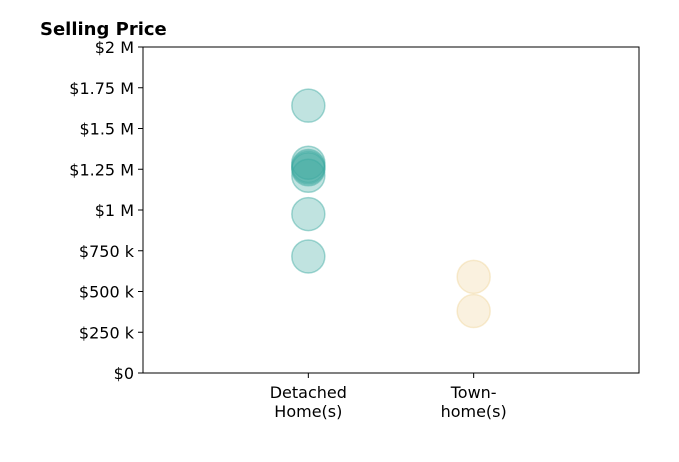 This screenshot has height=462, width=679. Describe the element at coordinates (106, 129) in the screenshot. I see `y-tick-label: $1.5 M` at that location.